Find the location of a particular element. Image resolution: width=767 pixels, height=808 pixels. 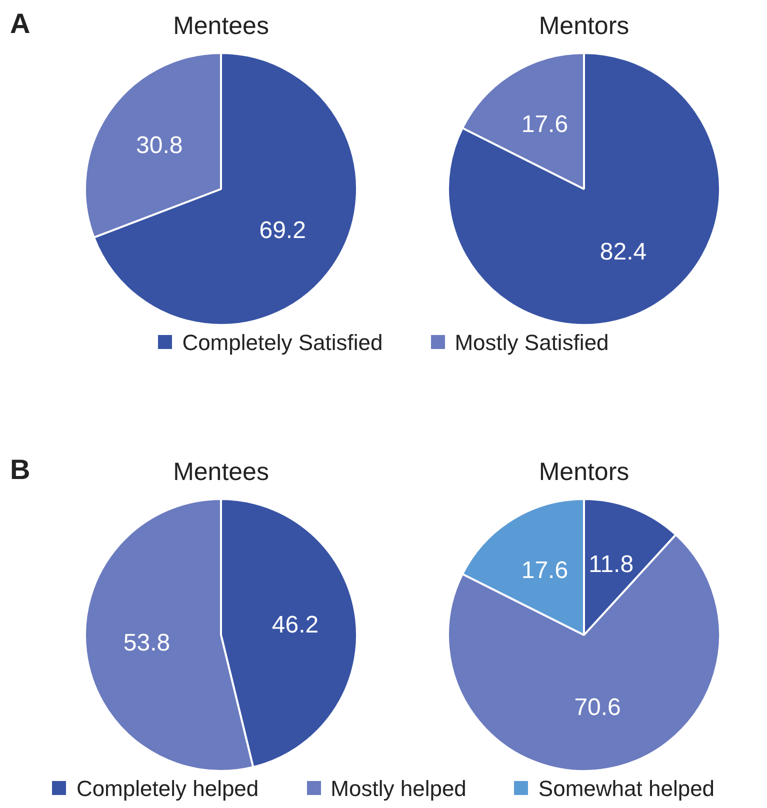

legend-label: Somewhat helped is located at coordinates (626, 789).